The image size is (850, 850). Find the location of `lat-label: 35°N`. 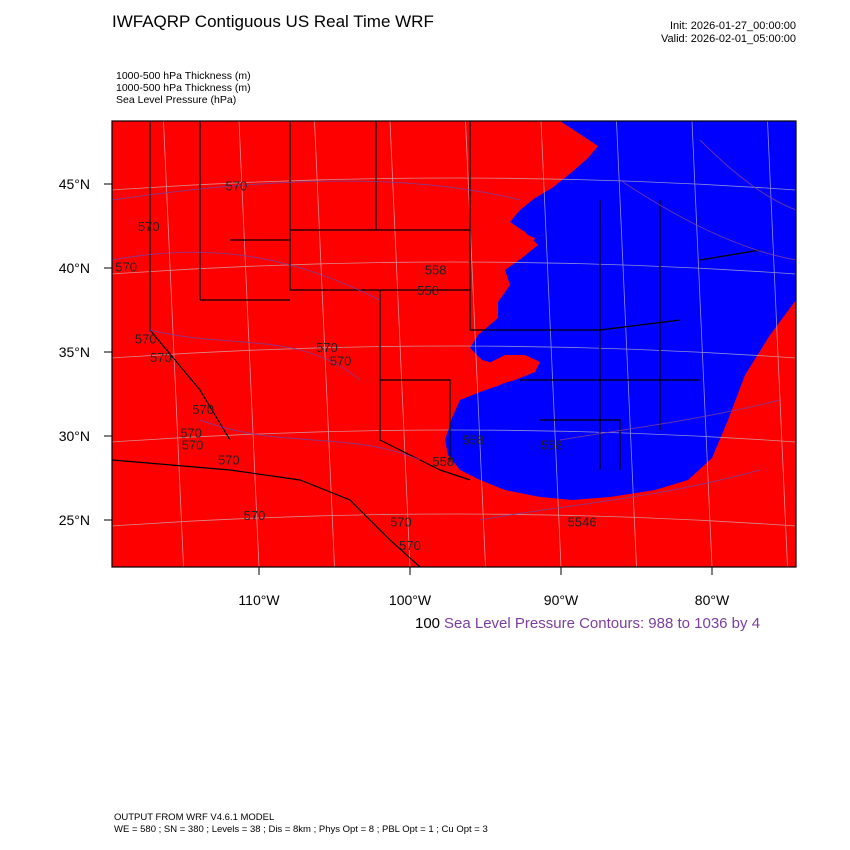

lat-label: 35°N is located at coordinates (74, 352).